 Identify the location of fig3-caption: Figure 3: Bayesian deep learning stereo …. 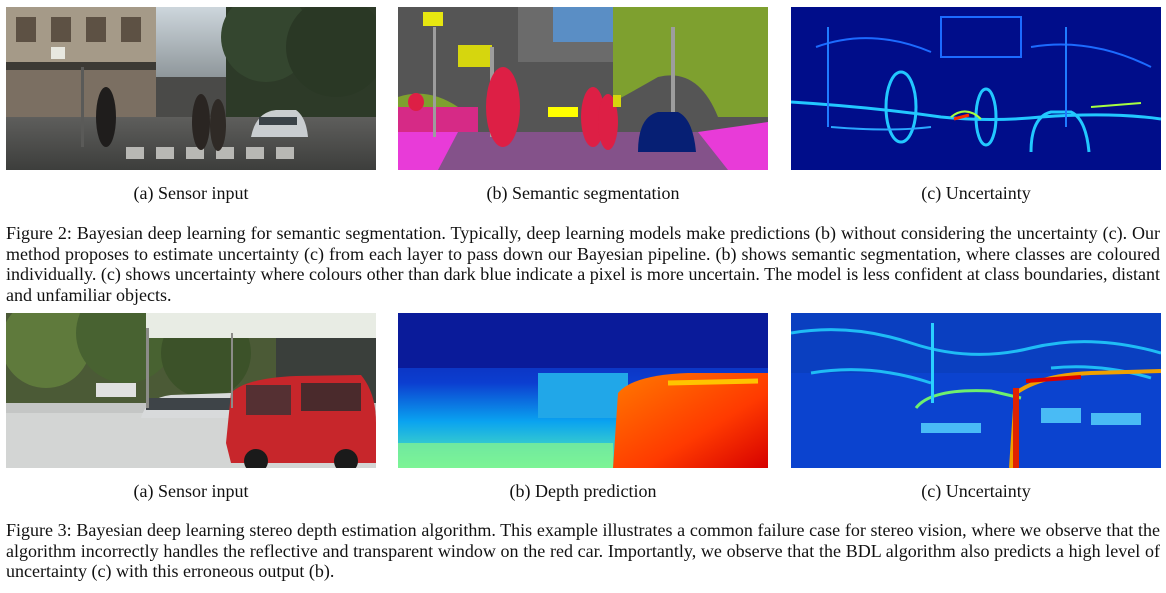
(583, 550).